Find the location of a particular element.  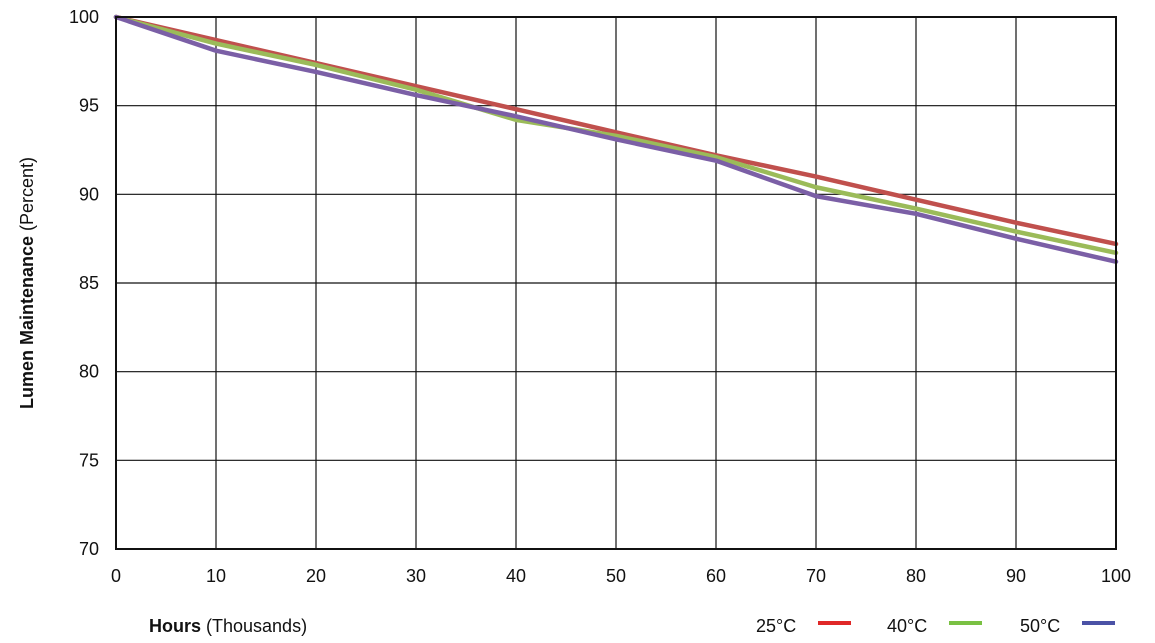

legend: 25°C 40°C 50°C is located at coordinates (935, 626).